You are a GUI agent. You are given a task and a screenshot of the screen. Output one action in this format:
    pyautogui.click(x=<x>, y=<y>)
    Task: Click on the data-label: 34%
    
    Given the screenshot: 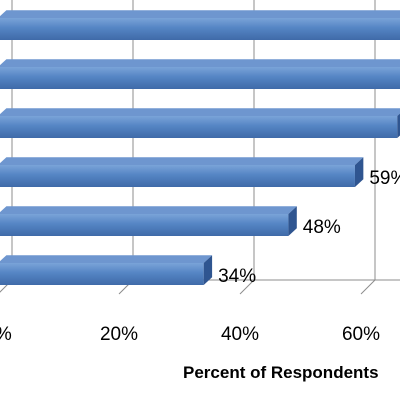 What is the action you would take?
    pyautogui.click(x=237, y=276)
    